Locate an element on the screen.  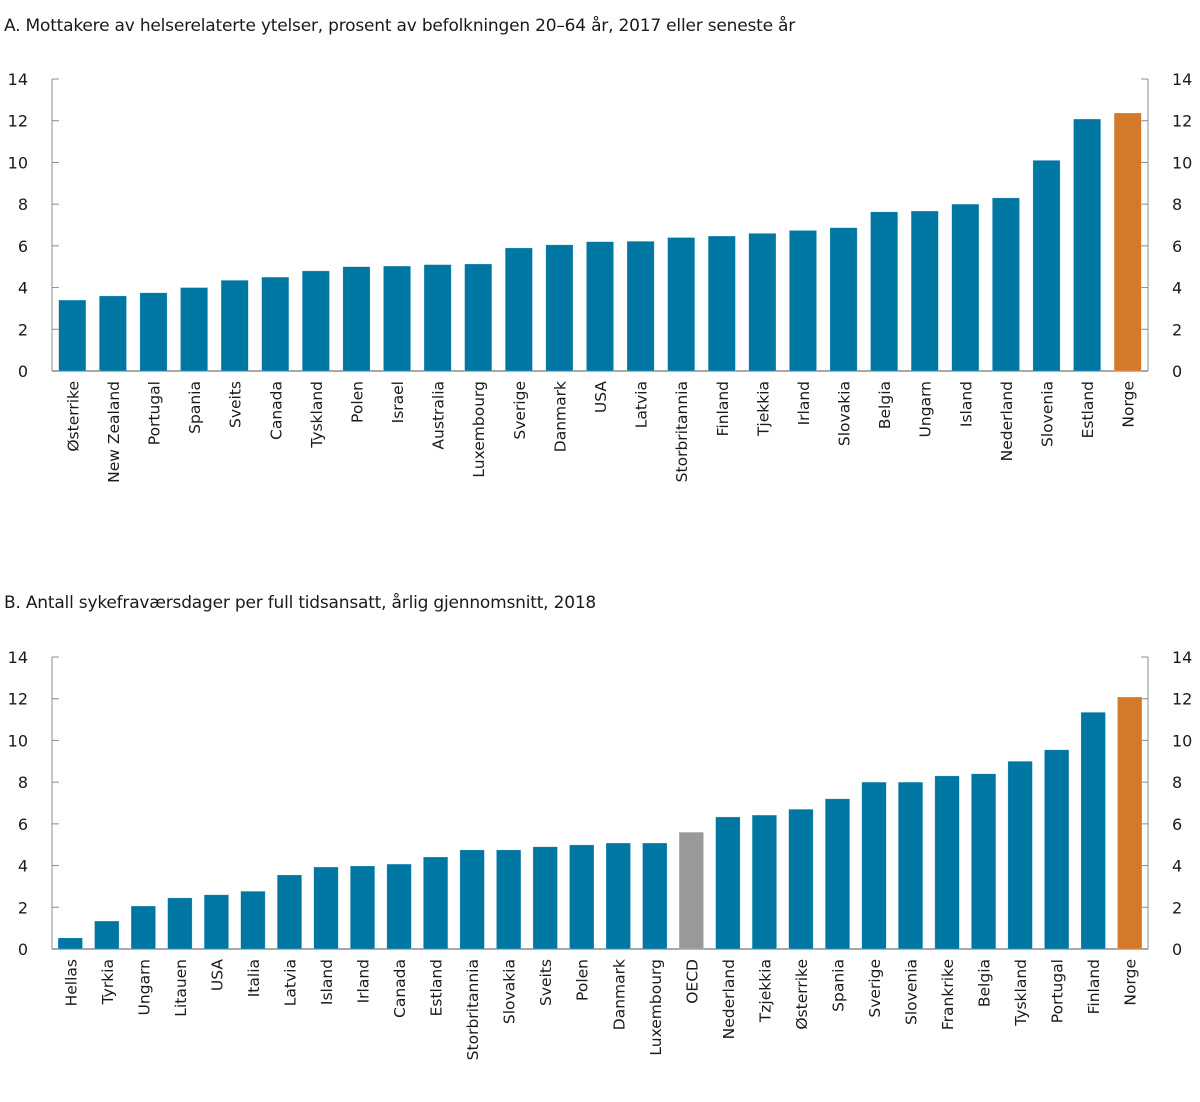
y-tick-label-right: 2 is located at coordinates (1177, 329).